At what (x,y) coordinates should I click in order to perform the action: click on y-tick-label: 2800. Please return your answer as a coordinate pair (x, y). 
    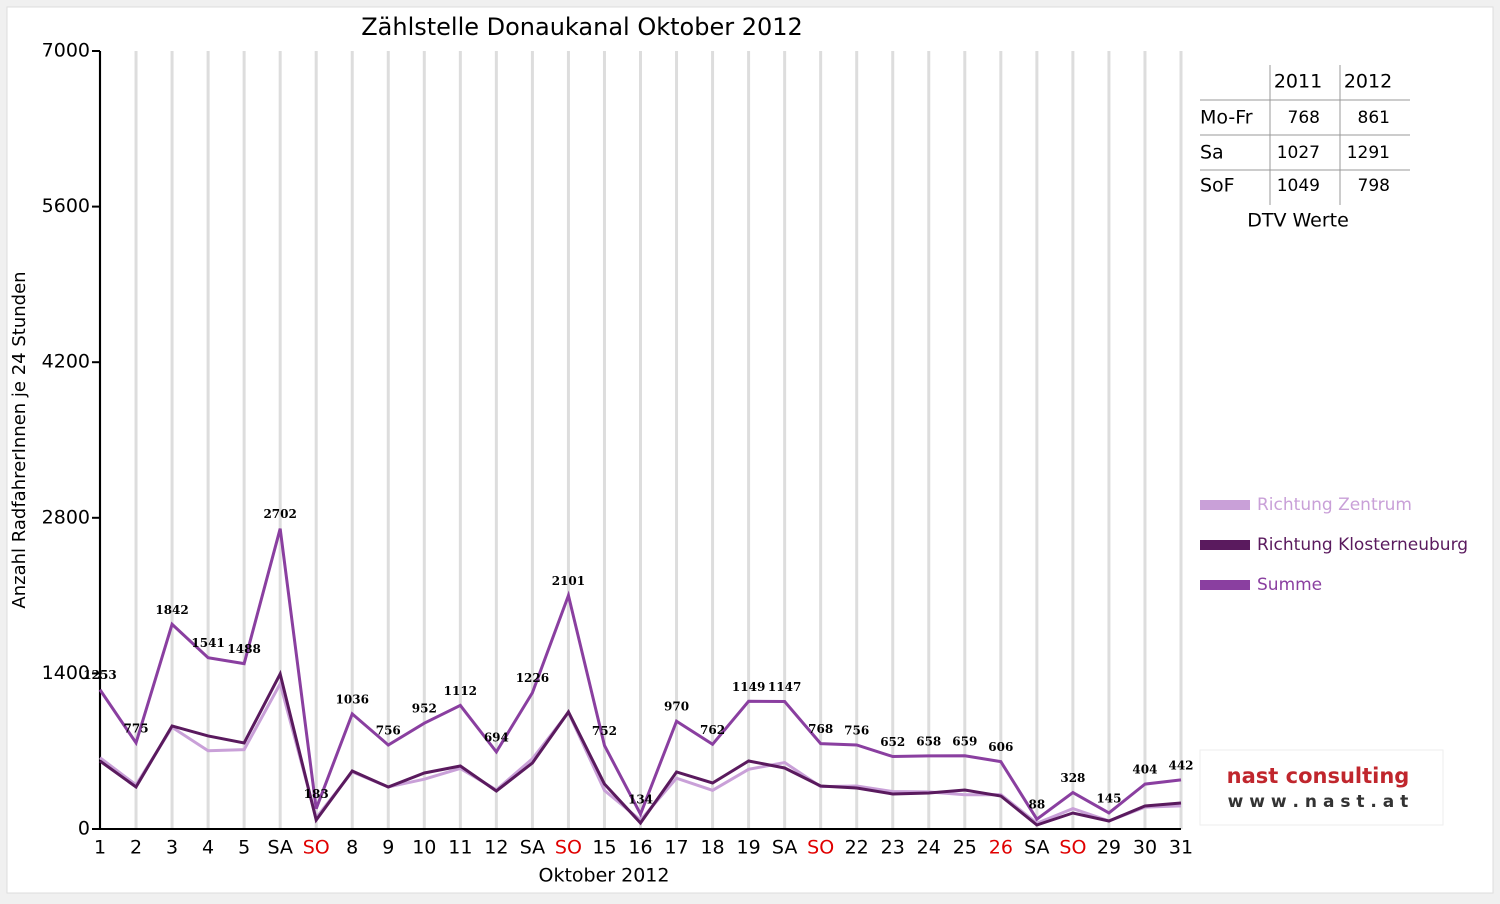
    Looking at the image, I should click on (66, 517).